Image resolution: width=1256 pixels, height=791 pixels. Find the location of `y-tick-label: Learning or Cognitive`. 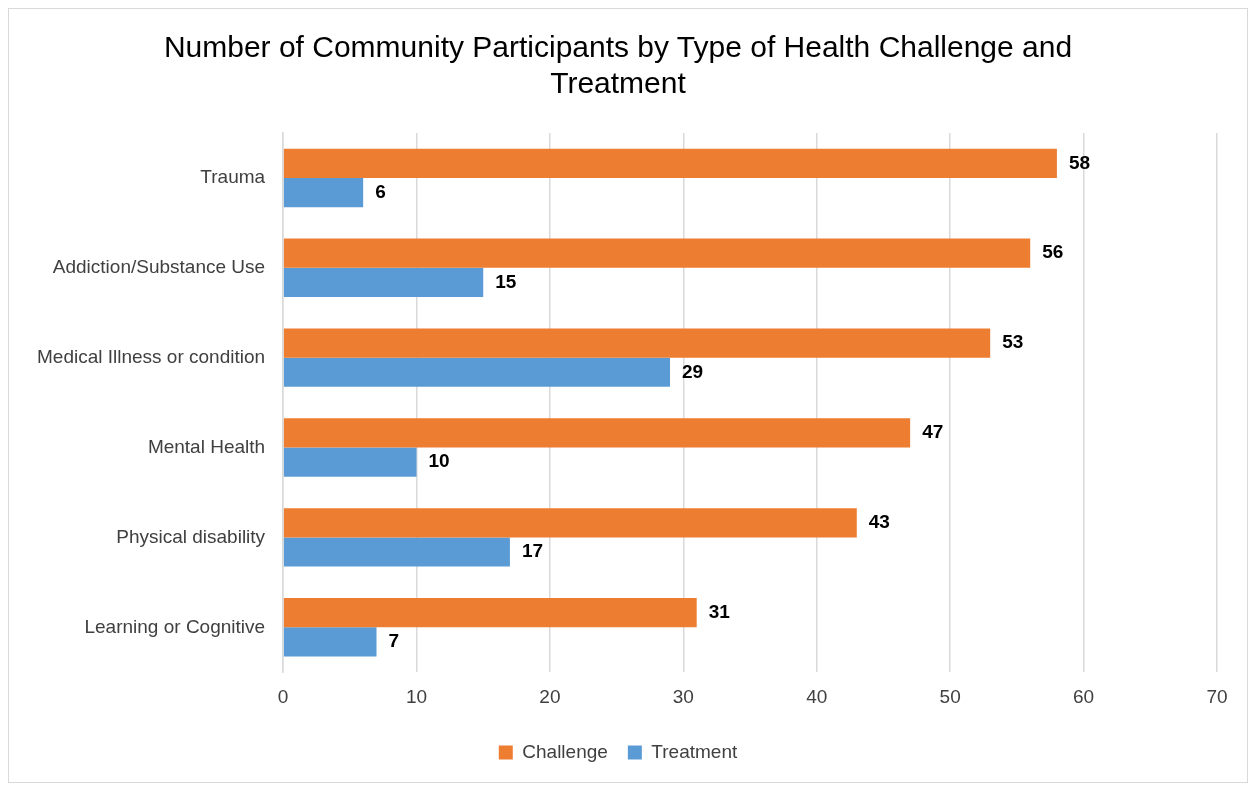

y-tick-label: Learning or Cognitive is located at coordinates (175, 626).